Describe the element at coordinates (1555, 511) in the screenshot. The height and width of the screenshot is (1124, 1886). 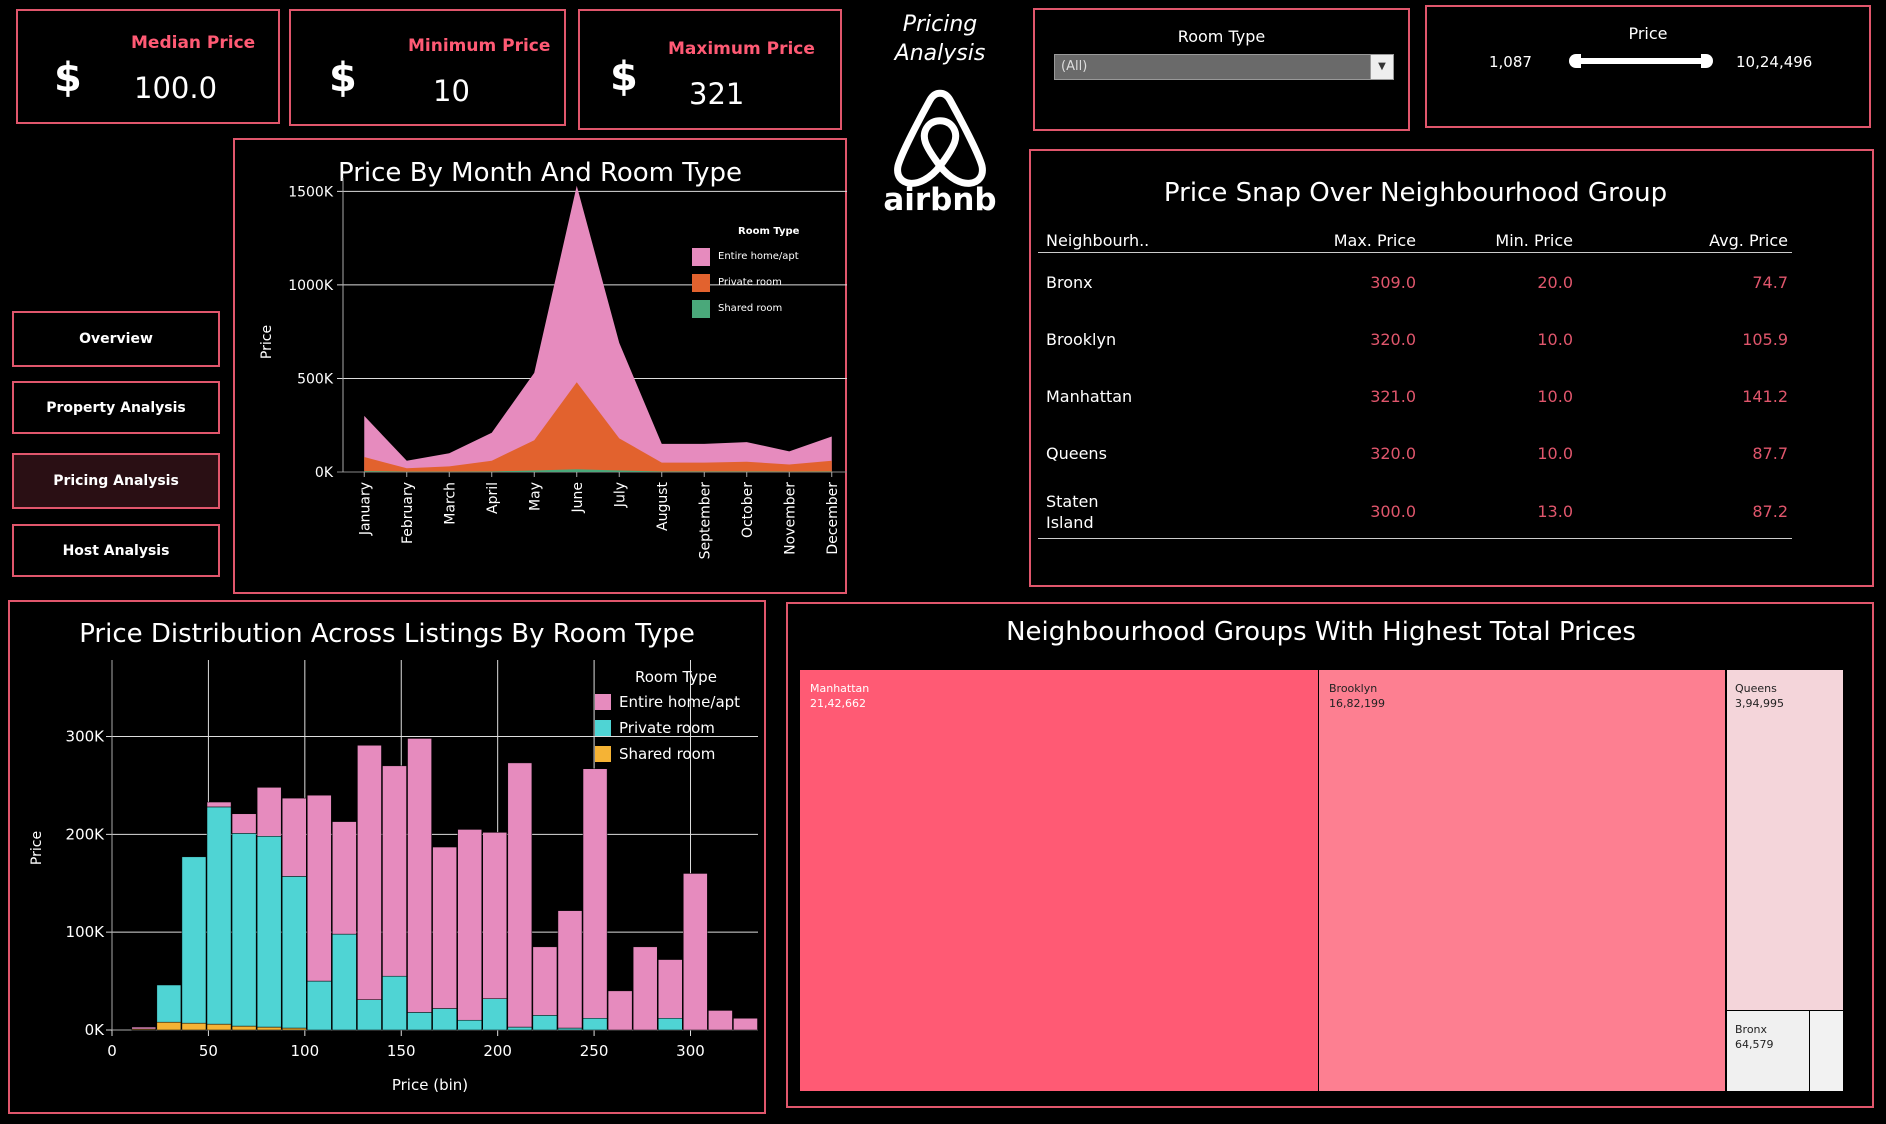
I see `table-cell-min: 13.0` at that location.